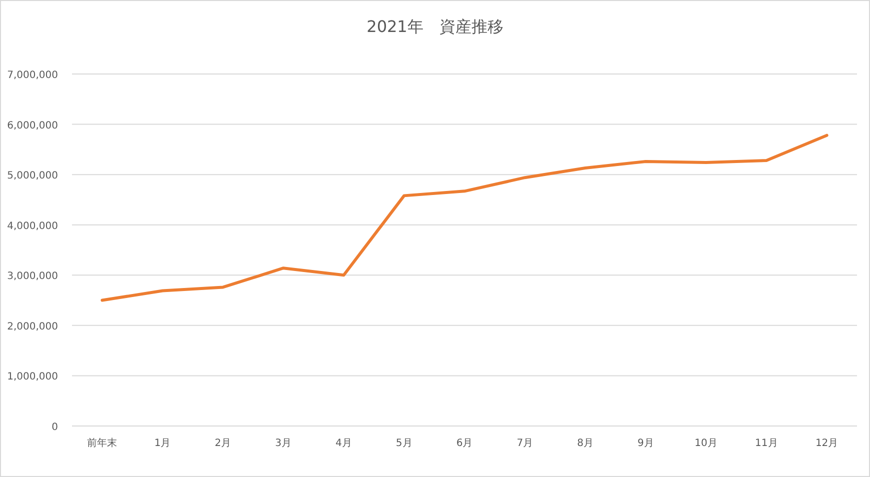 The height and width of the screenshot is (477, 870). I want to click on x-tick-label: 7月, so click(525, 443).